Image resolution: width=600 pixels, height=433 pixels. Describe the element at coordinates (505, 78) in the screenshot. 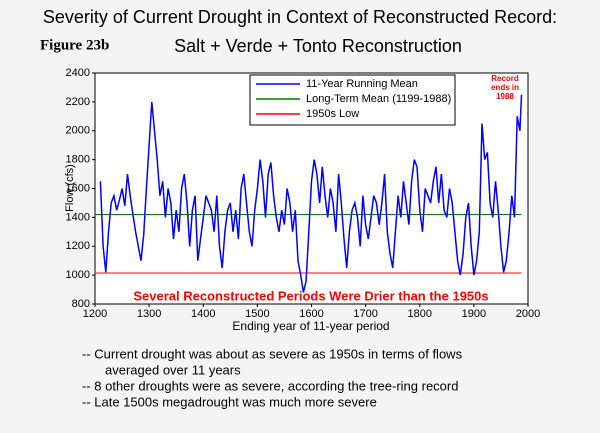

I see `annotation: Record` at that location.